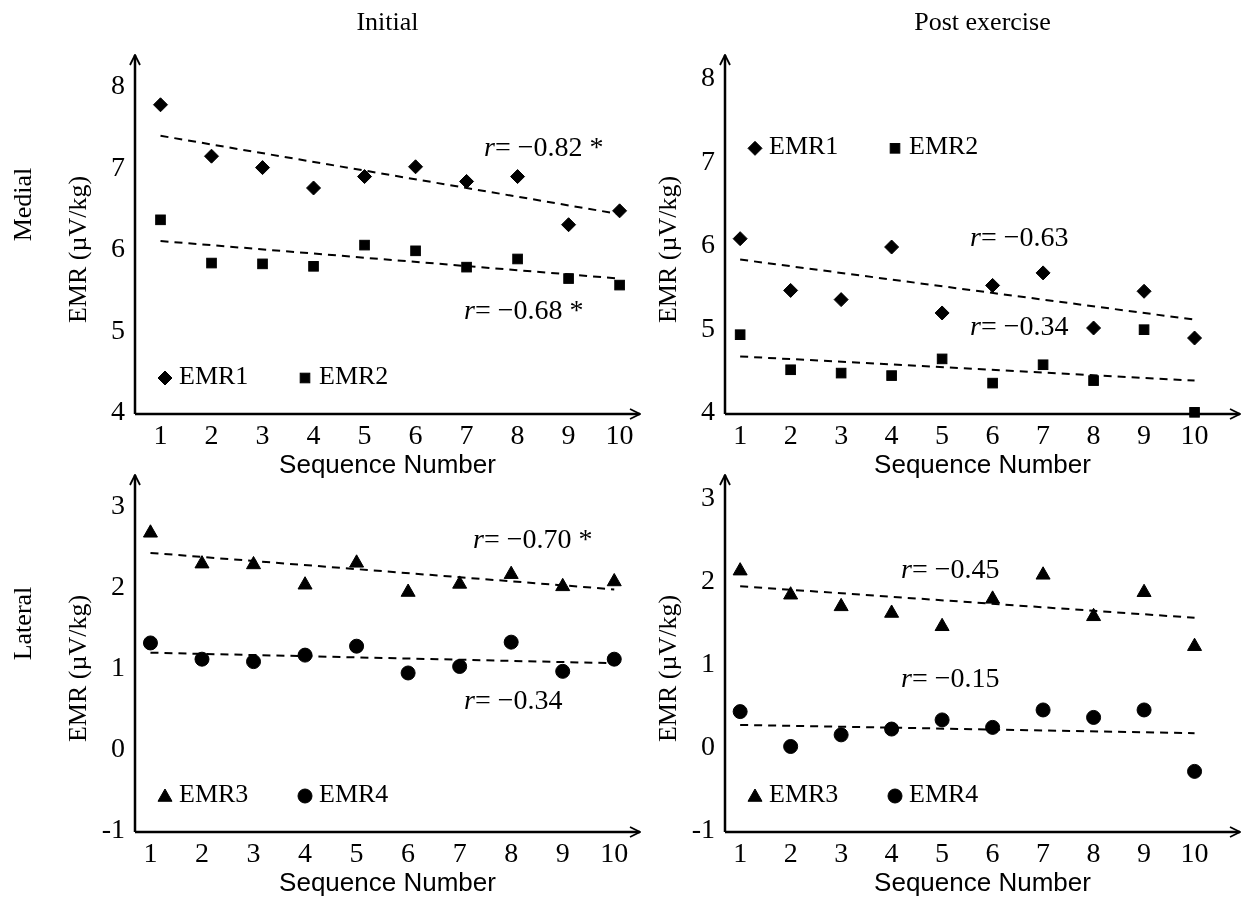 The image size is (1253, 901). Describe the element at coordinates (1019, 237) in the screenshot. I see `annotation: r= −0.63` at that location.